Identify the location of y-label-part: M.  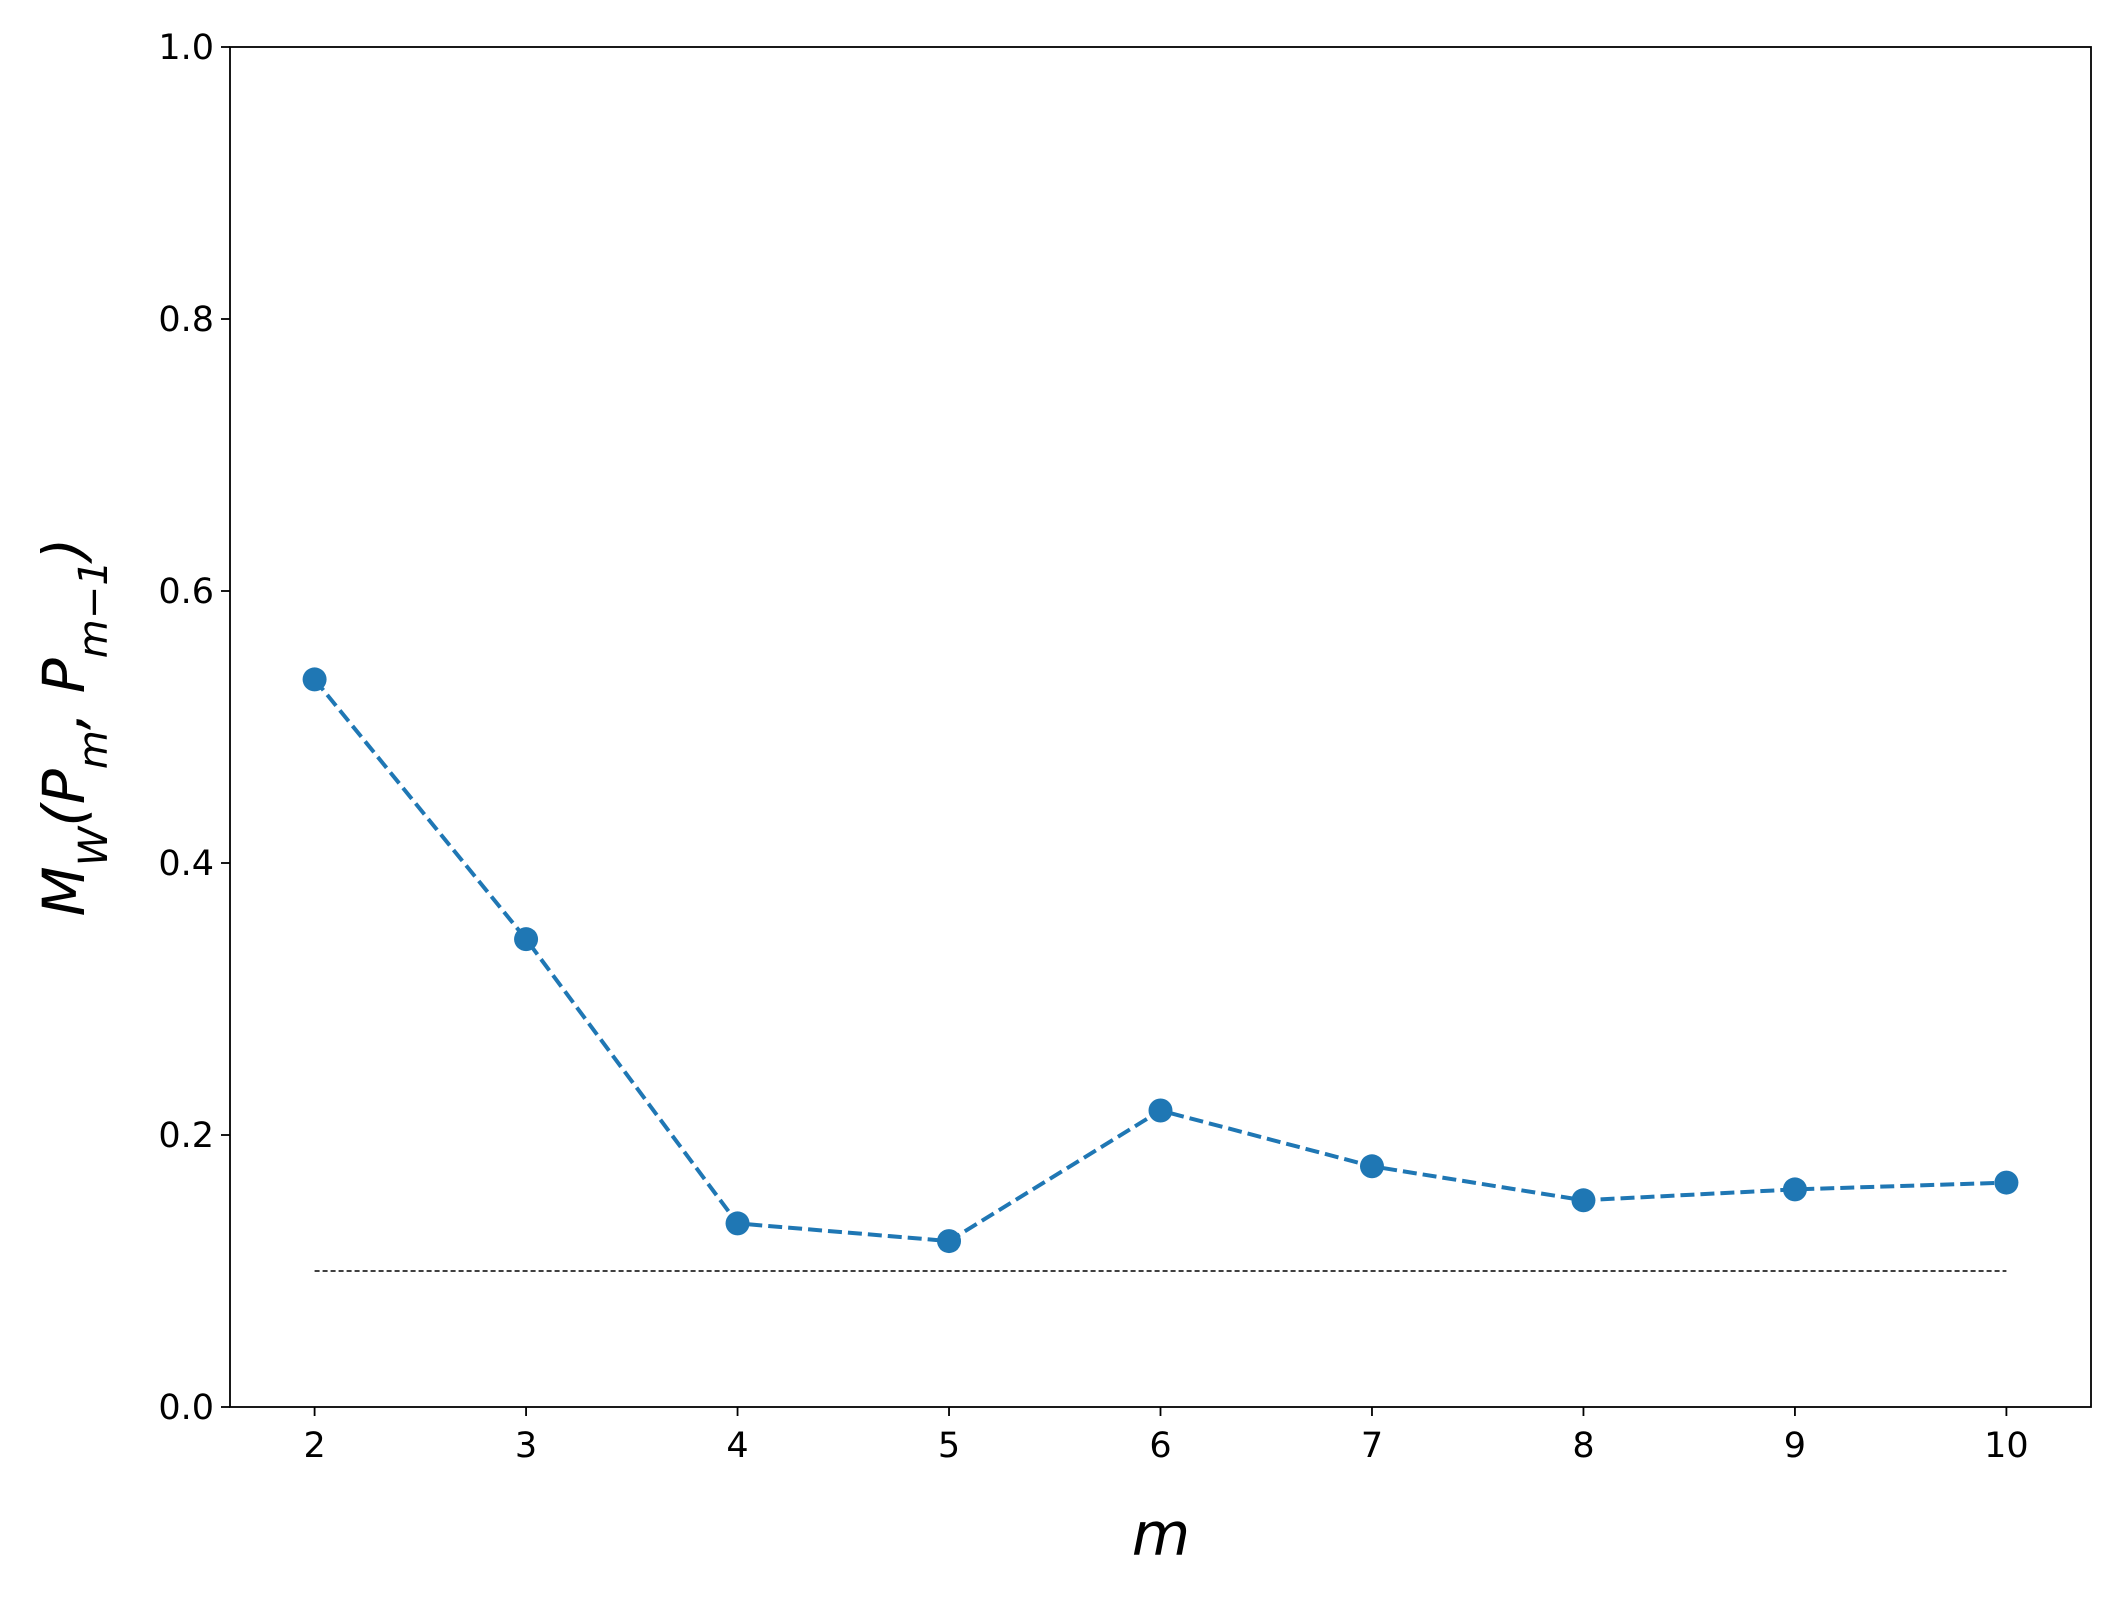
(64, 891).